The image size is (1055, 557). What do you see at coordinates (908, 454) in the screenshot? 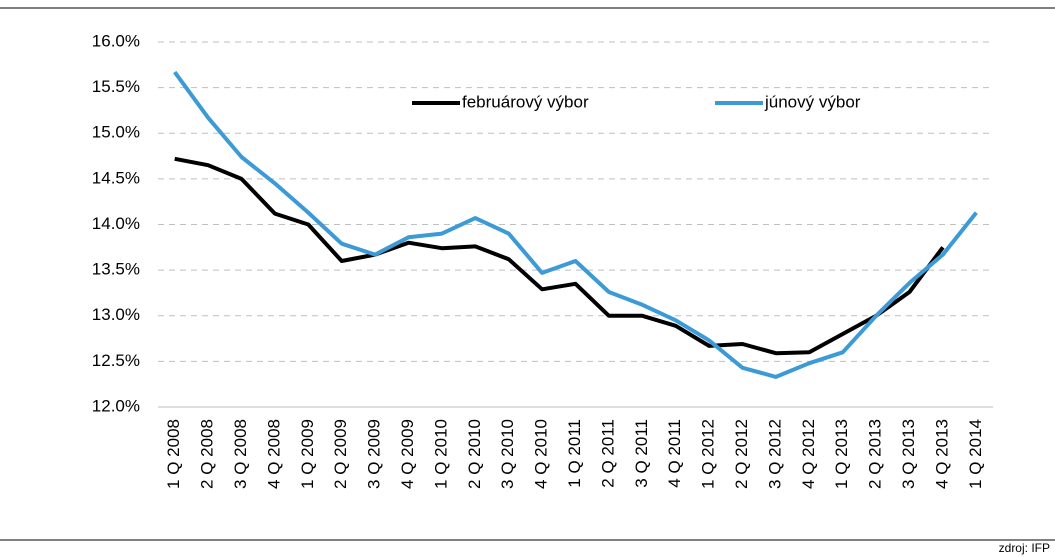
I see `x-tick-label: 3 Q 2013` at bounding box center [908, 454].